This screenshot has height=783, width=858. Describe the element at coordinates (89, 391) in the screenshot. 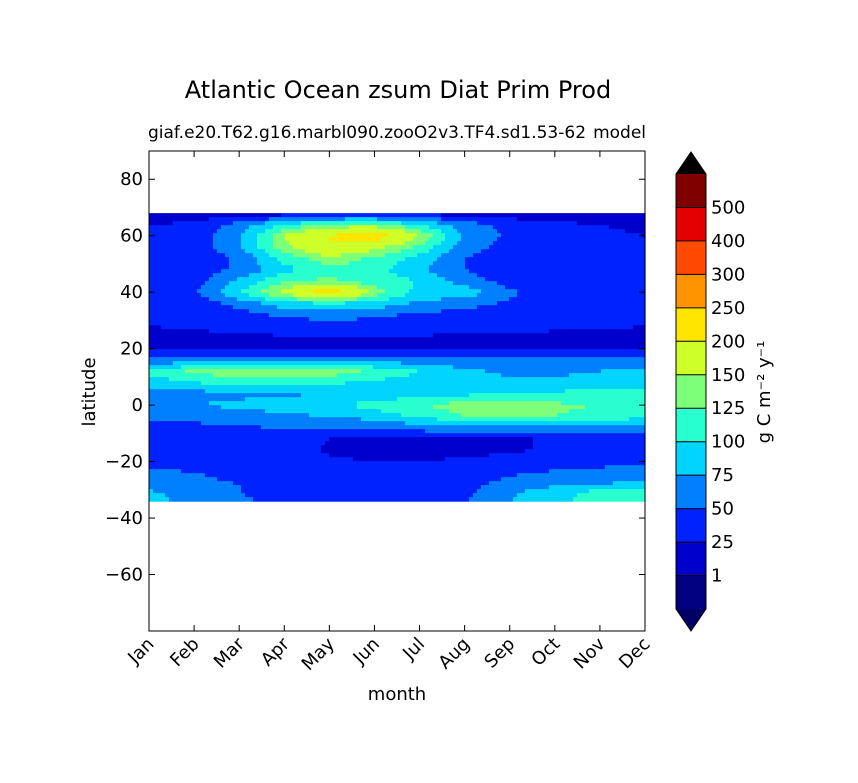

I see `y-axis-label: latitude` at that location.